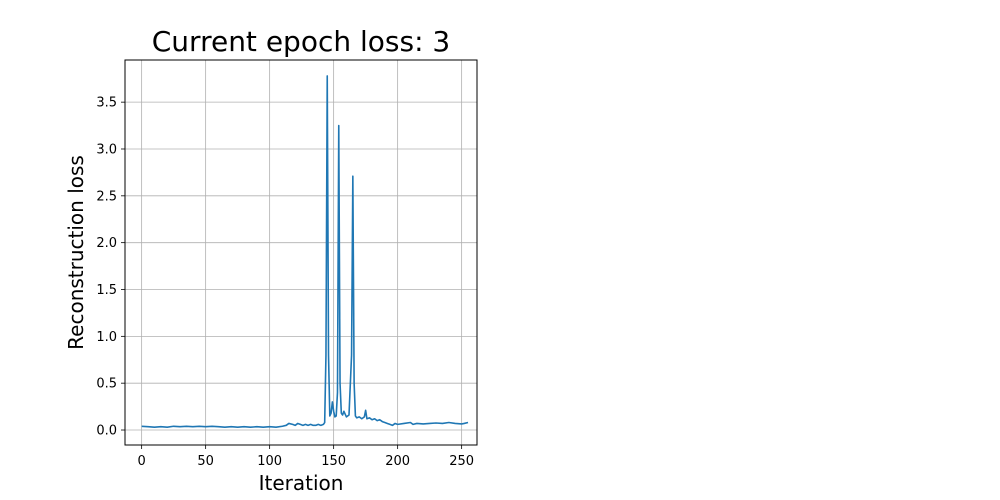 Image resolution: width=1000 pixels, height=500 pixels. I want to click on x-tick-label: 150, so click(333, 461).